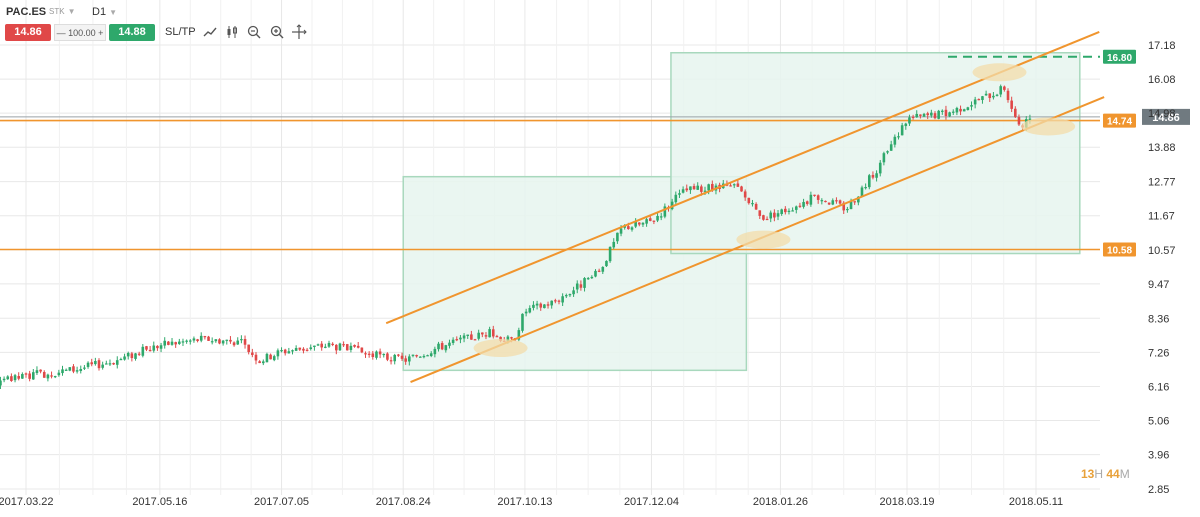  What do you see at coordinates (1105, 474) in the screenshot?
I see `candle-timer: 13H 44M` at bounding box center [1105, 474].